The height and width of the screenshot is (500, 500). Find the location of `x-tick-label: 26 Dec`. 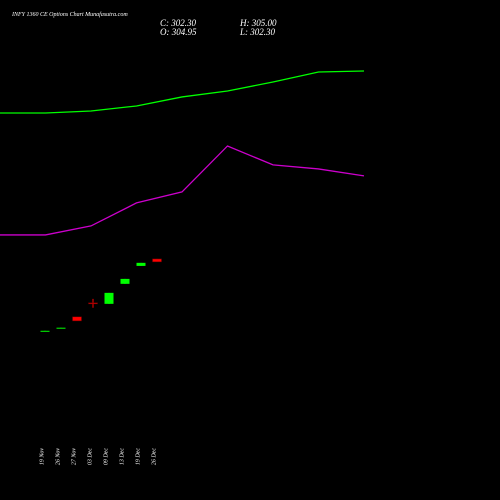

x-tick-label: 26 Dec is located at coordinates (154, 456).